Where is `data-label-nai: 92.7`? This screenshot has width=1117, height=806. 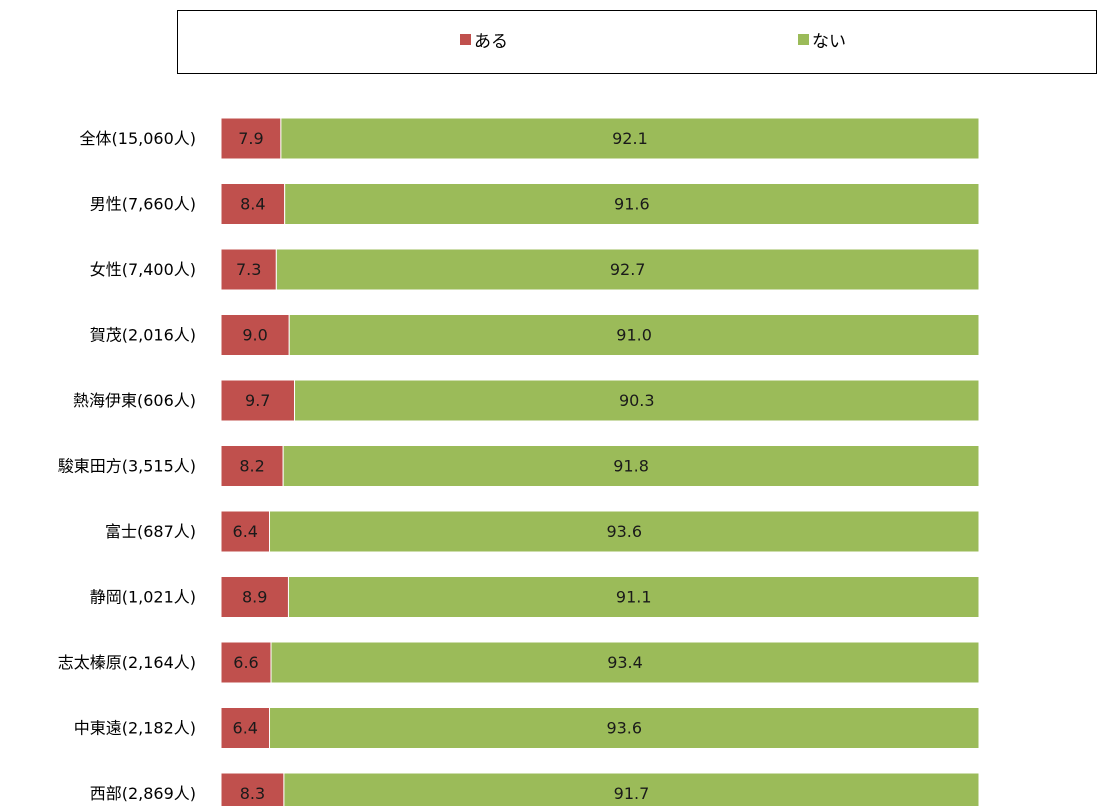
data-label-nai: 92.7 is located at coordinates (628, 269).